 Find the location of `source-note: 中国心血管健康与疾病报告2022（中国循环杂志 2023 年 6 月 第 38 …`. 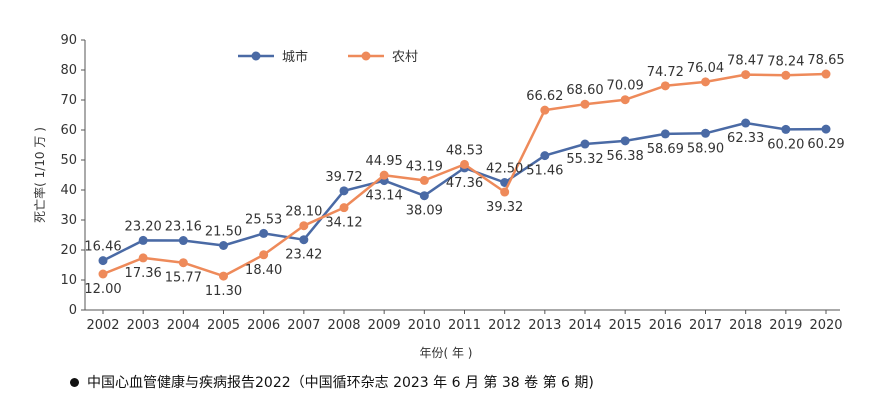

source-note: 中国心血管健康与疾病报告2022（中国循环杂志 2023 年 6 月 第 38 … is located at coordinates (332, 382).